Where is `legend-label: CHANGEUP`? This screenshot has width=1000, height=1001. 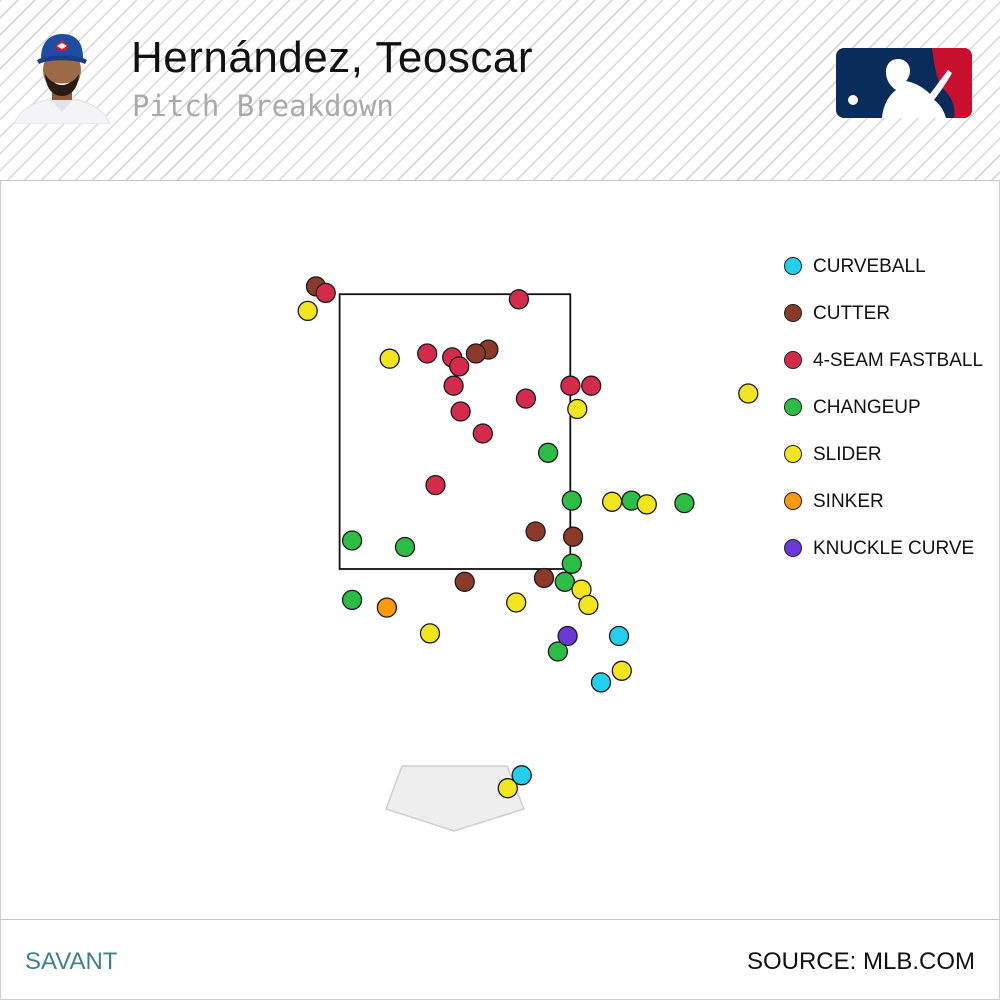
legend-label: CHANGEUP is located at coordinates (867, 407).